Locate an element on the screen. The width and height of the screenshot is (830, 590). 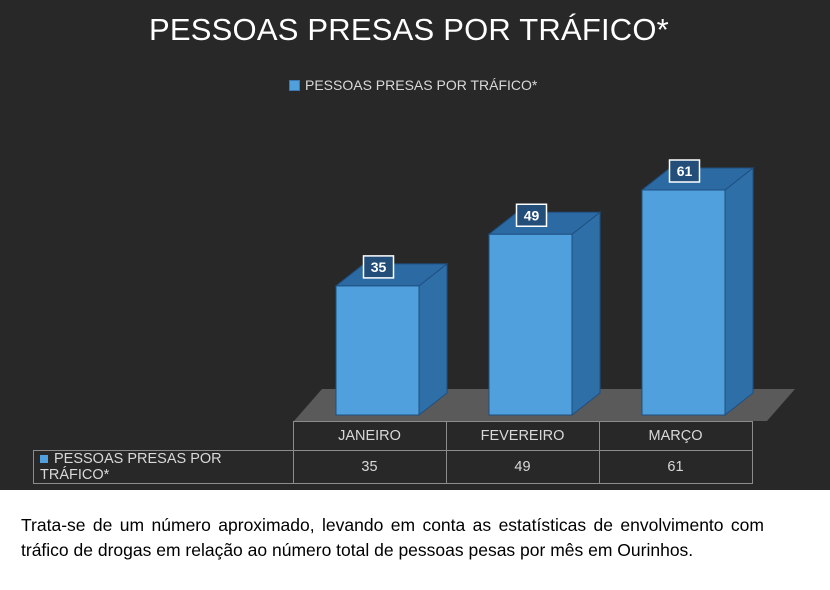
data-label: 35 is located at coordinates (379, 267).